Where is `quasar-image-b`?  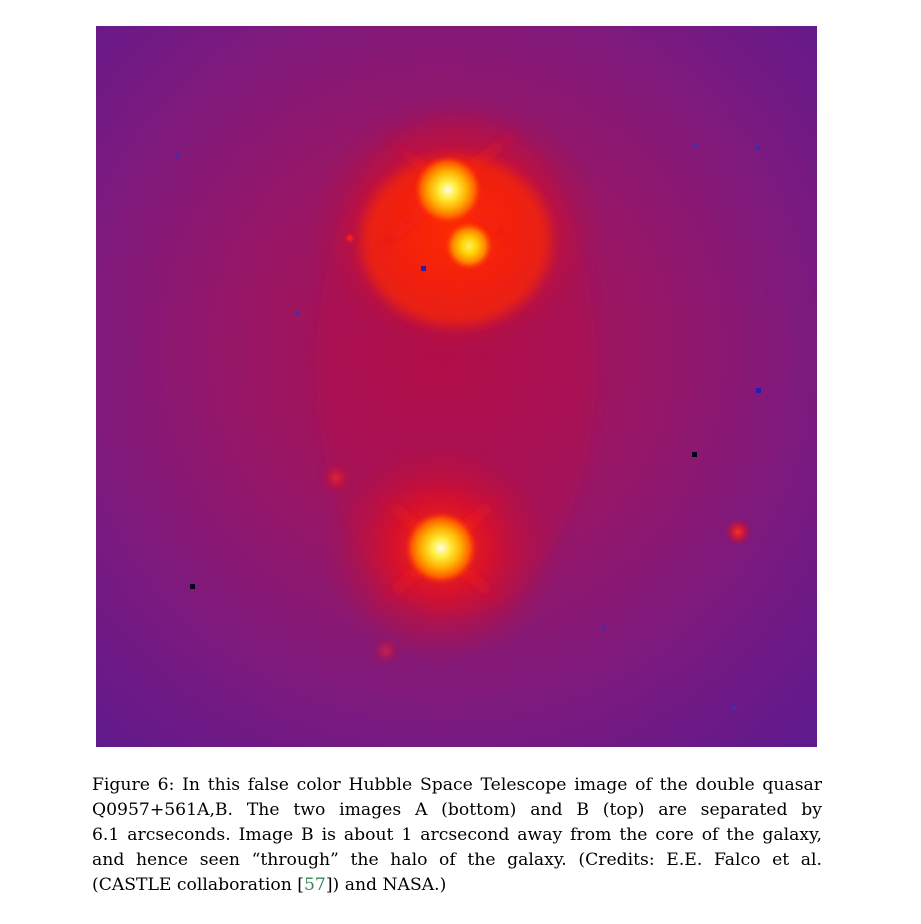 quasar-image-b is located at coordinates (448, 190).